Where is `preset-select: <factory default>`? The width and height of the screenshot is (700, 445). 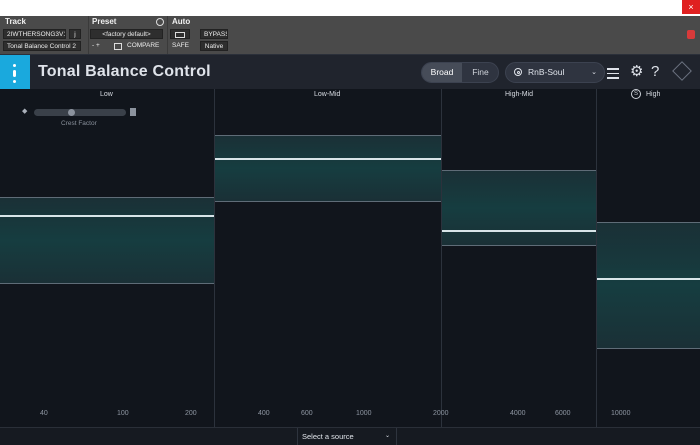 preset-select: <factory default> is located at coordinates (126, 34).